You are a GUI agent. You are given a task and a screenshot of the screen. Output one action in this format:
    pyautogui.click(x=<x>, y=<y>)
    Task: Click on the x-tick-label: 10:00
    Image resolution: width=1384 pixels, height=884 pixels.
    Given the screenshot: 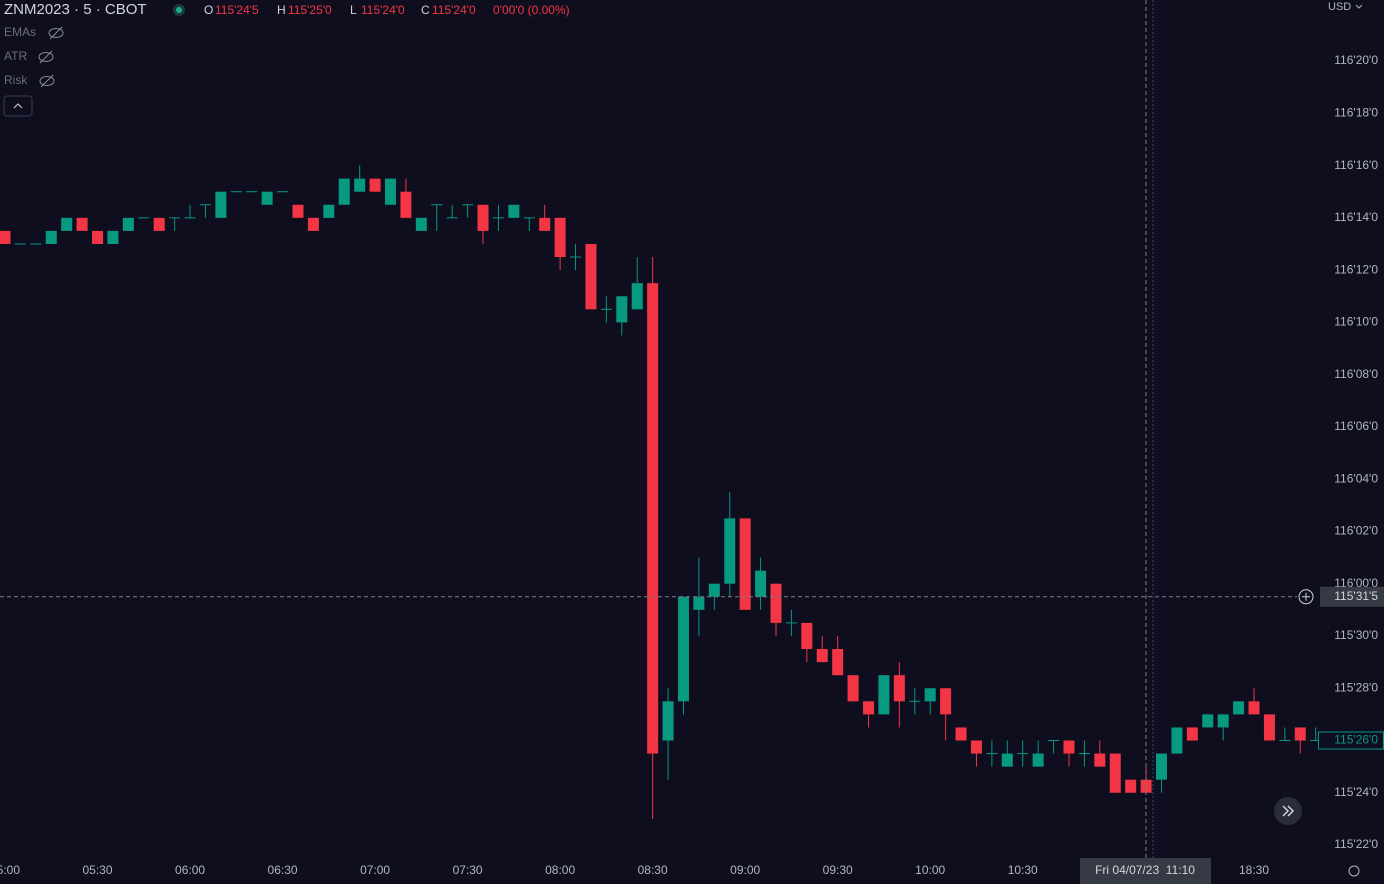 What is the action you would take?
    pyautogui.click(x=930, y=870)
    